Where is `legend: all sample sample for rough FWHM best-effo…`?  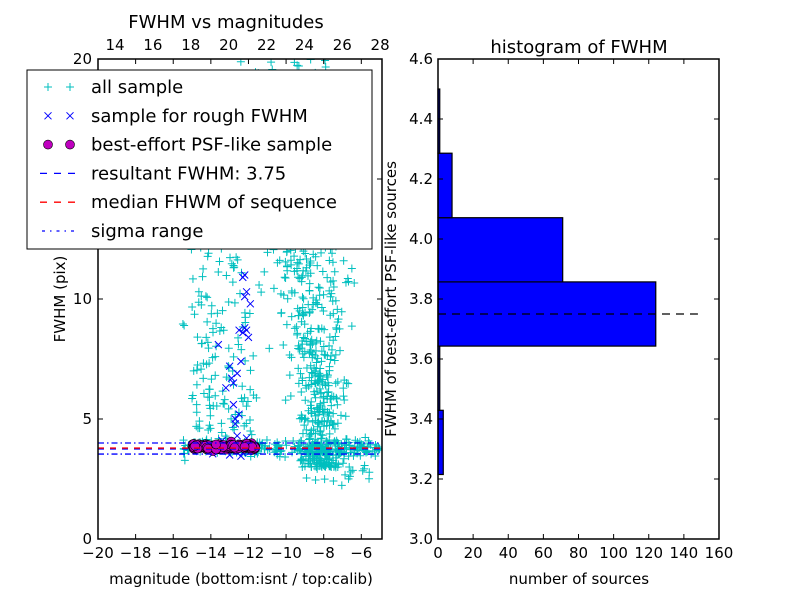
legend: all sample sample for rough FWHM best-effo… is located at coordinates (199, 159).